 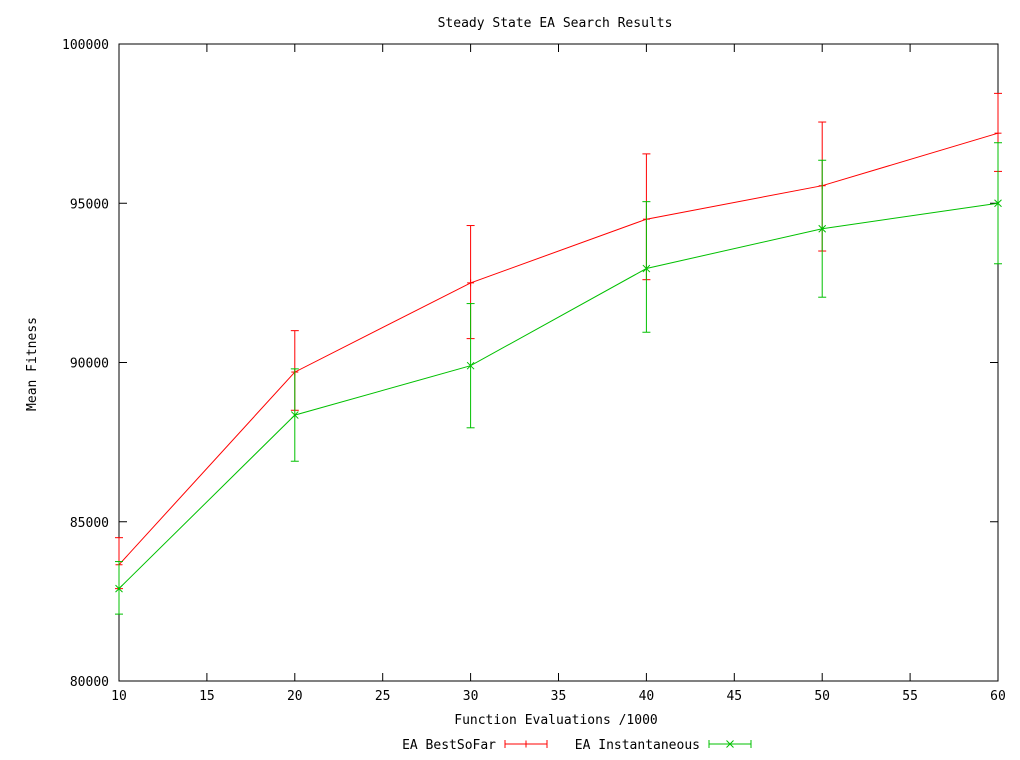 I want to click on x-axis-label: Function Evaluations /1000, so click(x=556, y=720).